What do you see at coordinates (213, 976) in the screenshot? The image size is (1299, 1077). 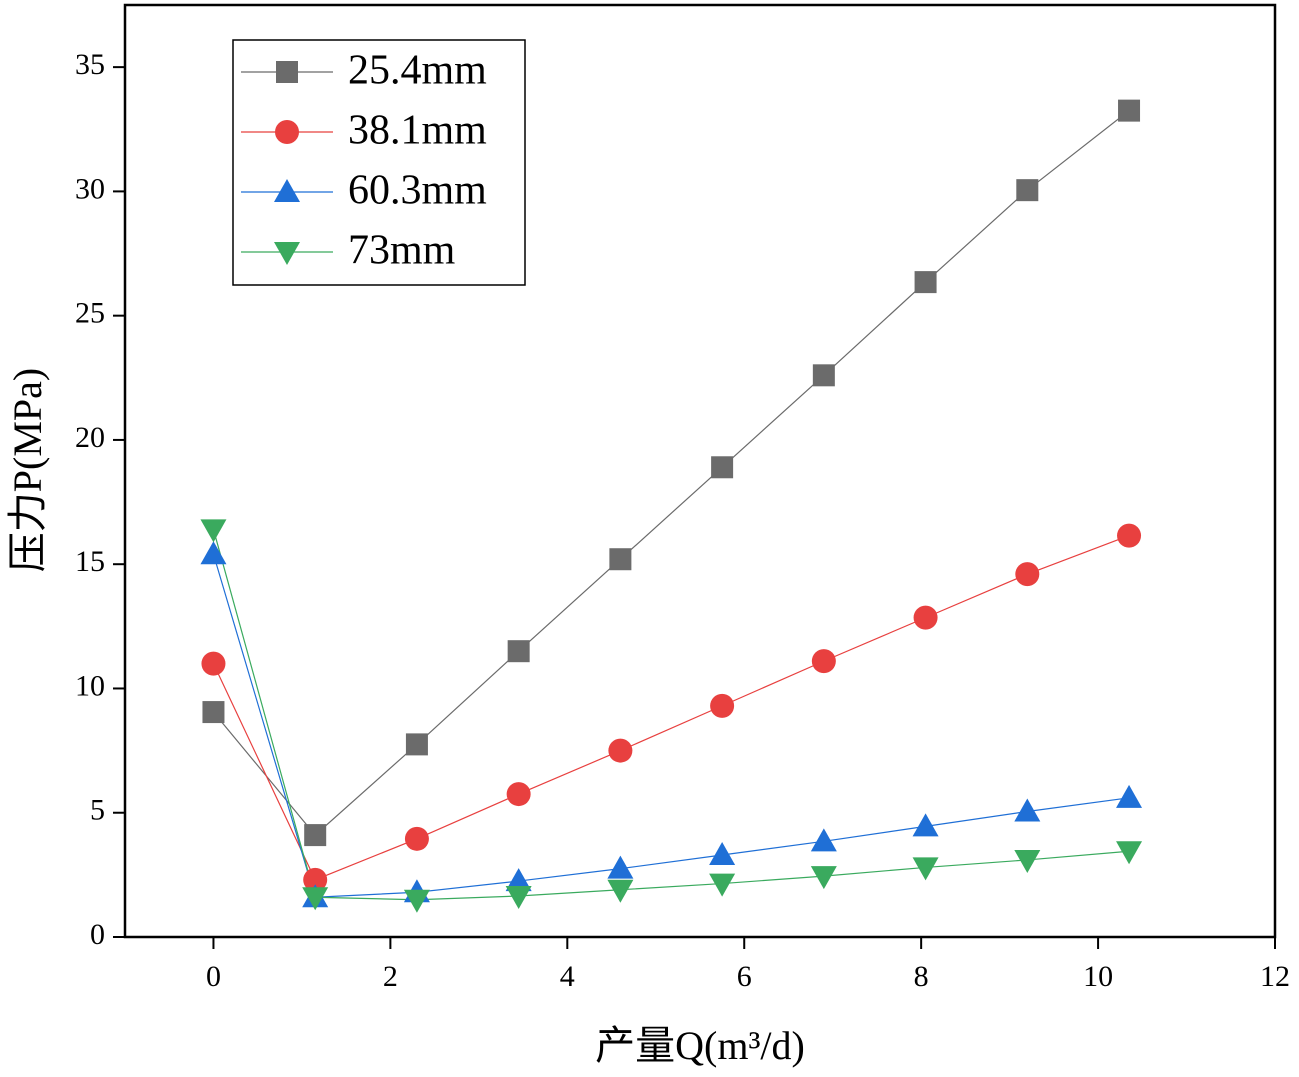 I see `x-tick-label: 0` at bounding box center [213, 976].